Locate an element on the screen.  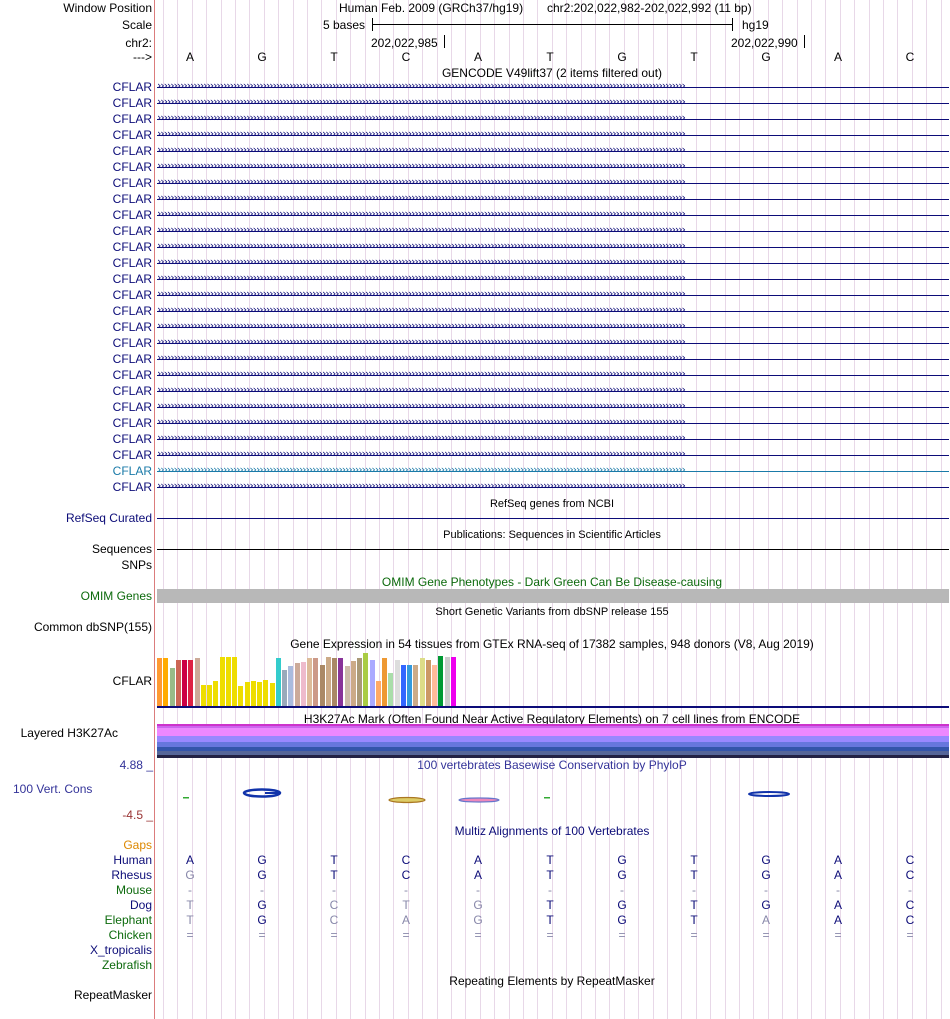
snps-label: SNPs is located at coordinates (136, 565).